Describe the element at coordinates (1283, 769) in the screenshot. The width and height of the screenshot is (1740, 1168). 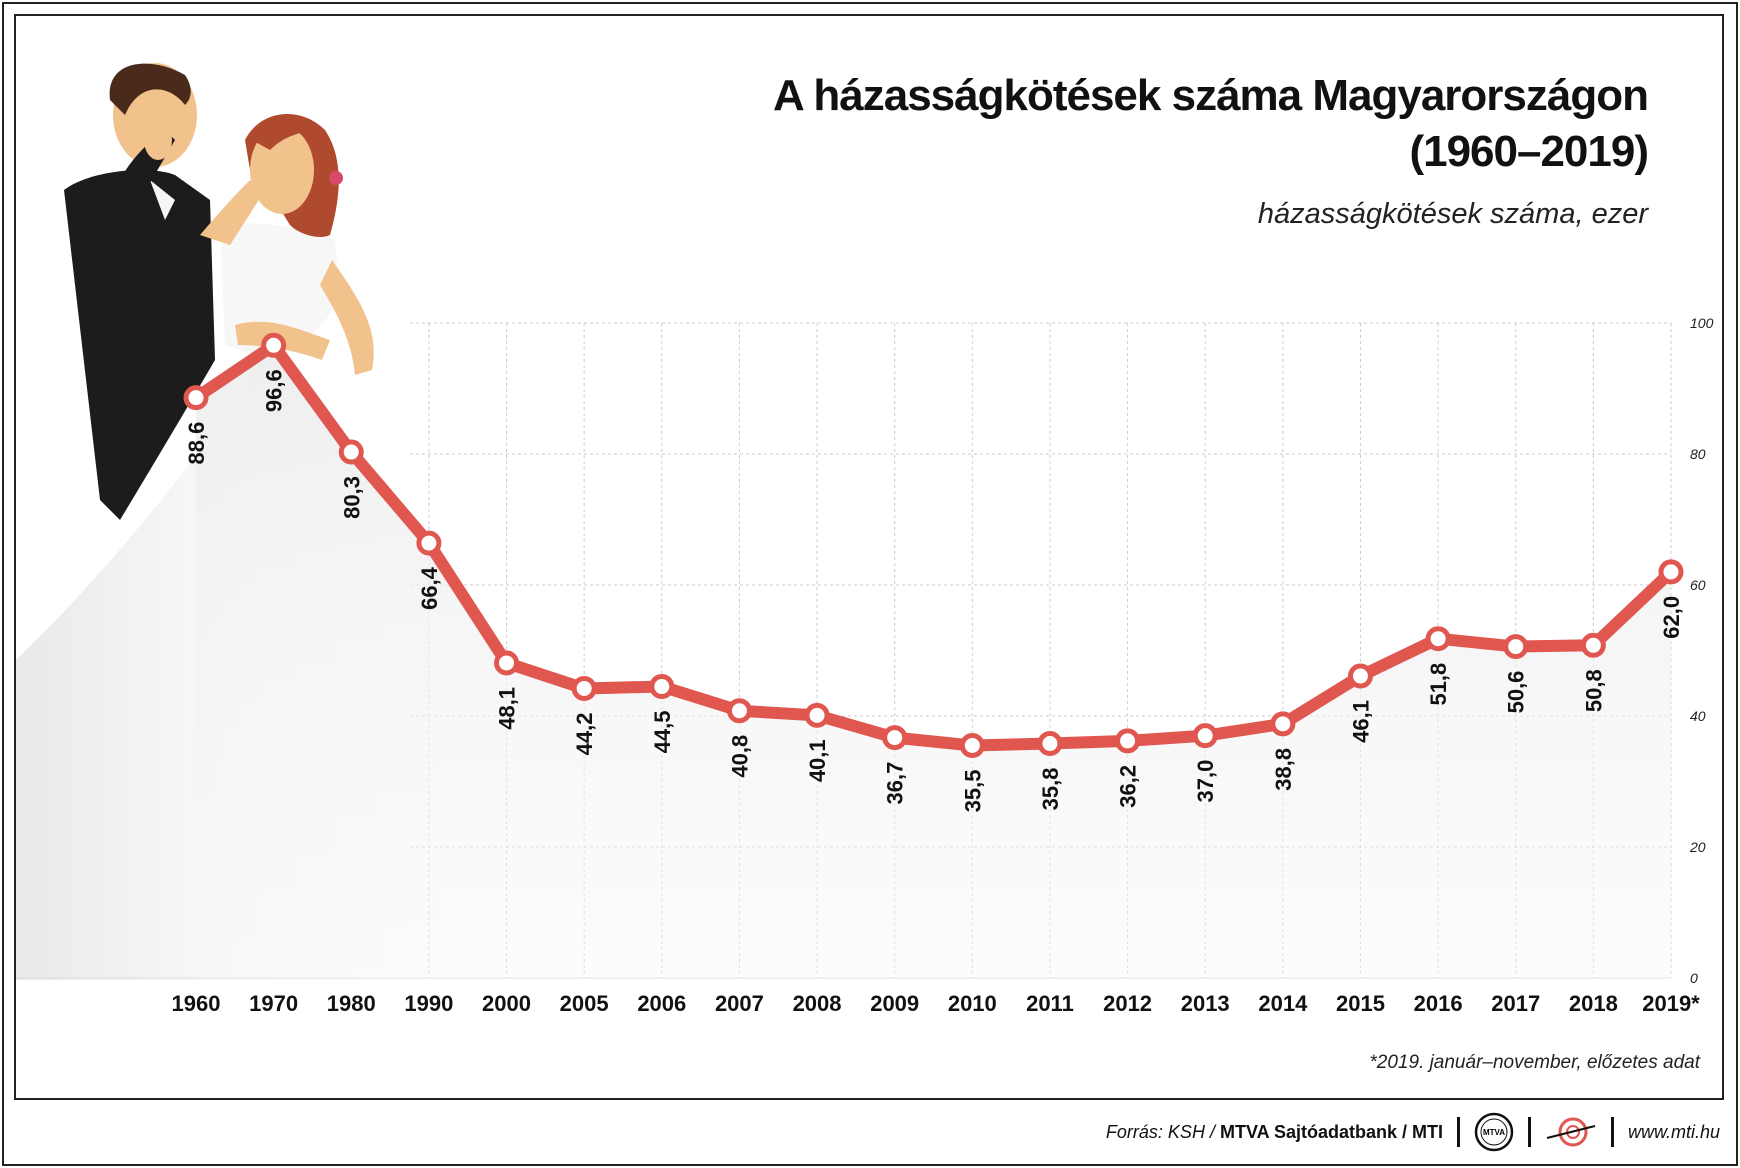
I see `data-label: 38,8` at that location.